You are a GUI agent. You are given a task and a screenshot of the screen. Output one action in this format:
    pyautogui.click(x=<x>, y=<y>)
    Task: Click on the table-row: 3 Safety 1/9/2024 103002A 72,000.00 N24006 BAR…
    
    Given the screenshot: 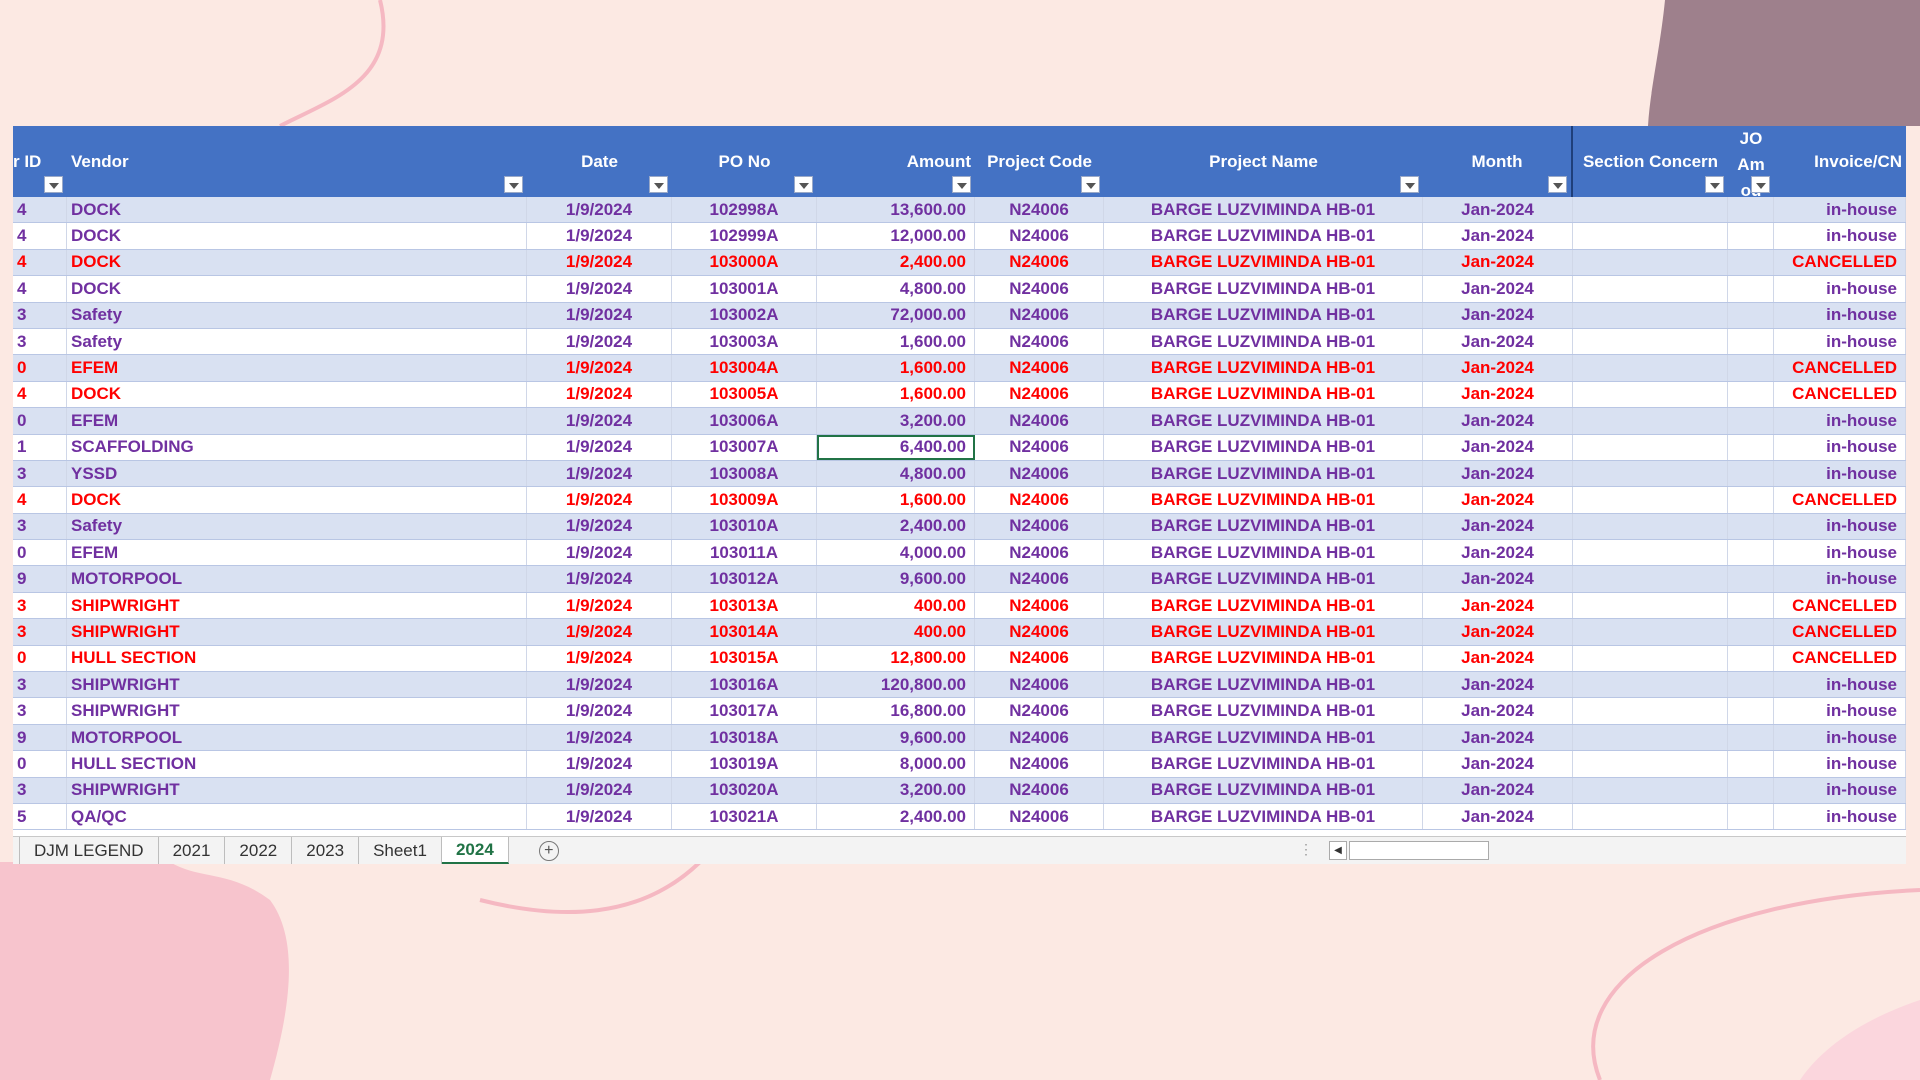 What is the action you would take?
    pyautogui.click(x=959, y=315)
    